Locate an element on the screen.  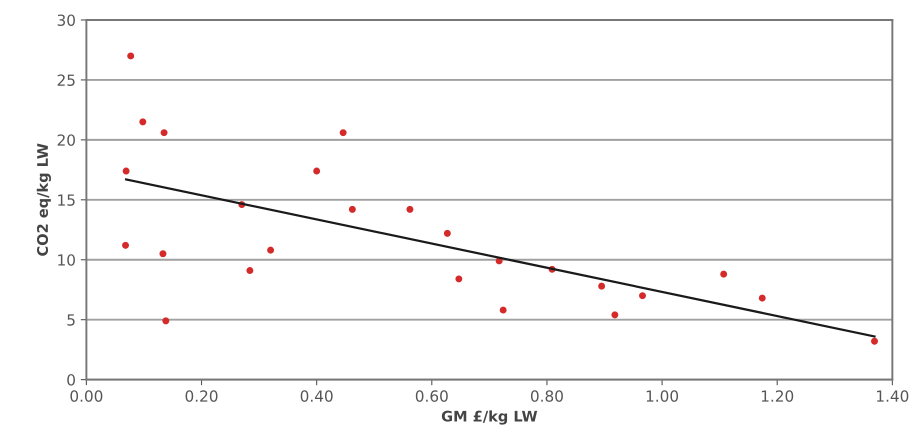
y-tick-label: 5 is located at coordinates (71, 320).